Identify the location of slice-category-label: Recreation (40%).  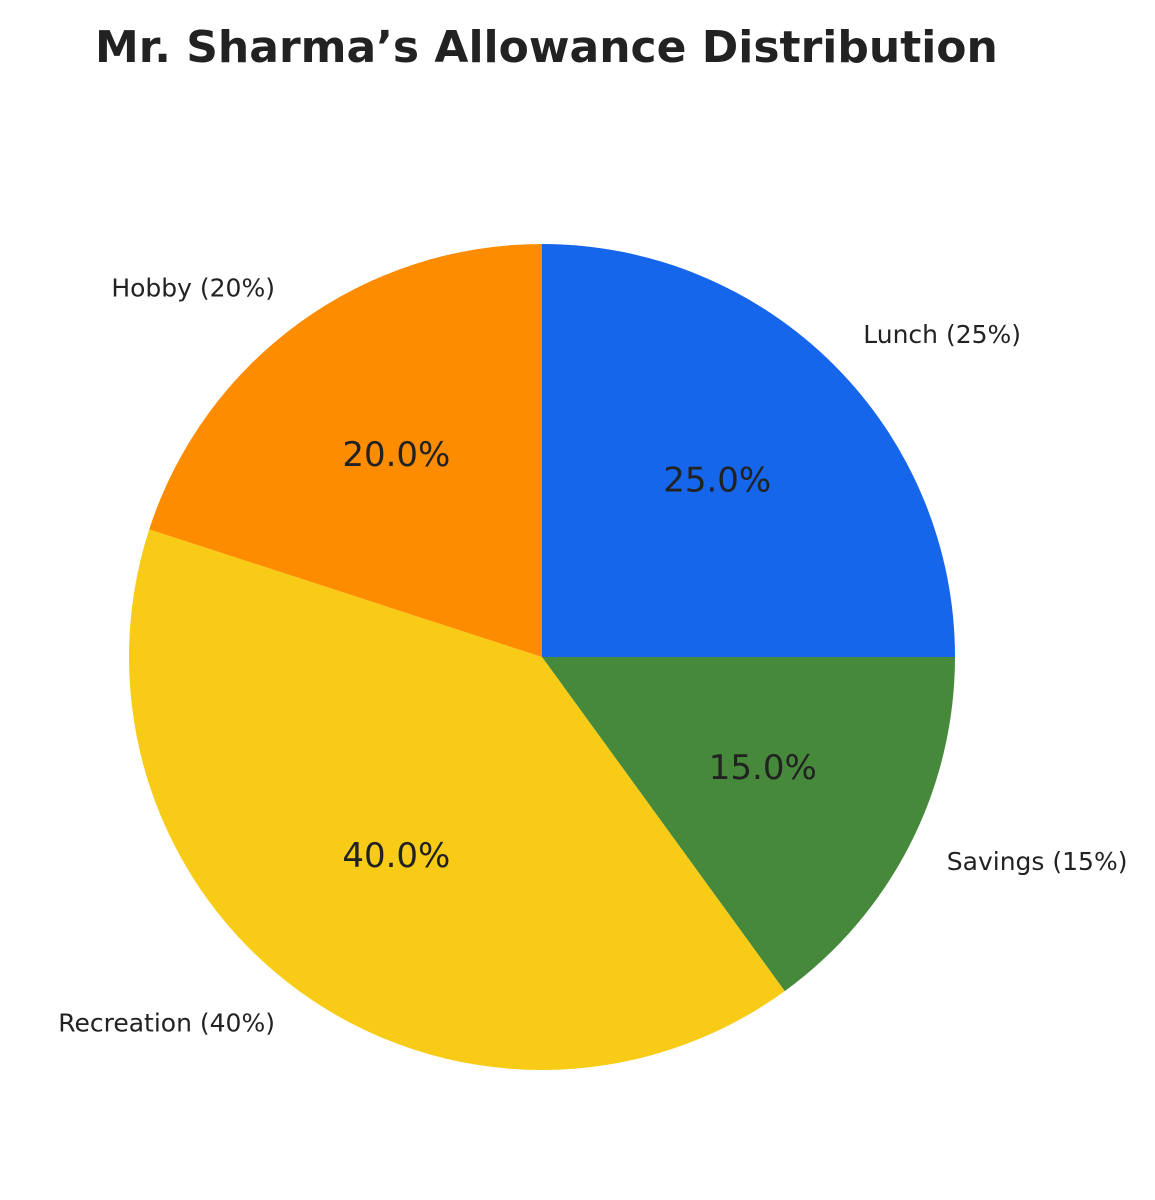
(166, 1023).